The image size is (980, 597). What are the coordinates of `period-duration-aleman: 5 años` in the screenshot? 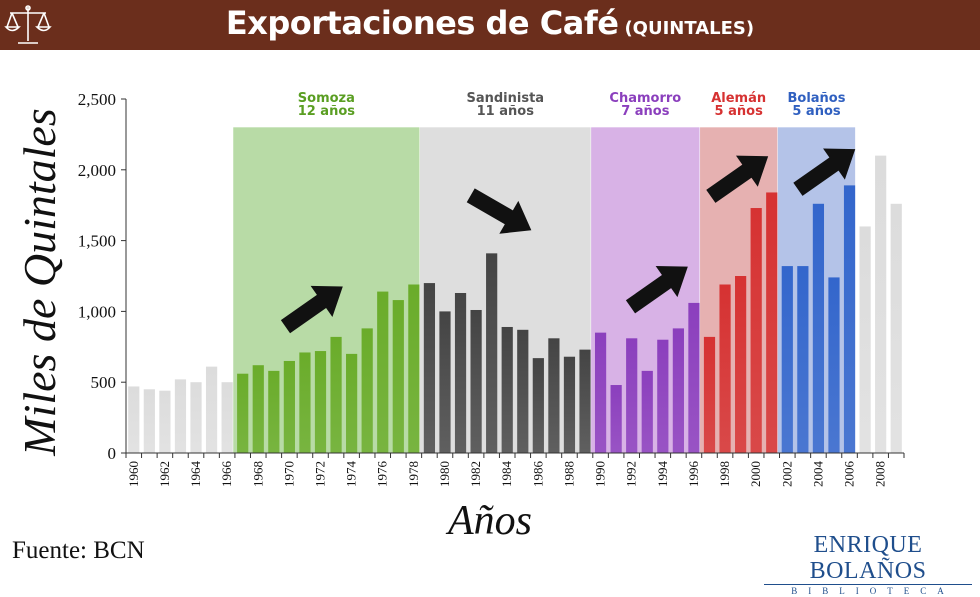 It's located at (739, 111).